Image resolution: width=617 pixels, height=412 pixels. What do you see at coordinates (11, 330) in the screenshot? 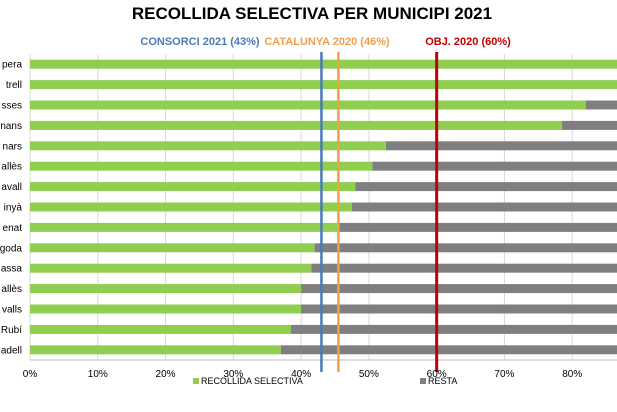
I see `category-label: Rubí` at bounding box center [11, 330].